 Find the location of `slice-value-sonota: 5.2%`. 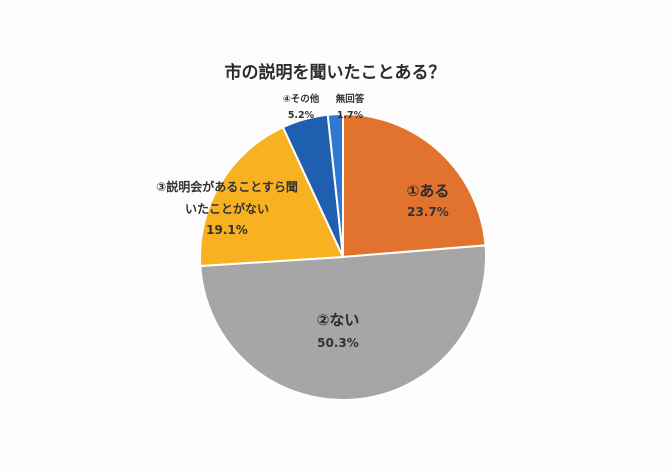

slice-value-sonota: 5.2% is located at coordinates (301, 115).